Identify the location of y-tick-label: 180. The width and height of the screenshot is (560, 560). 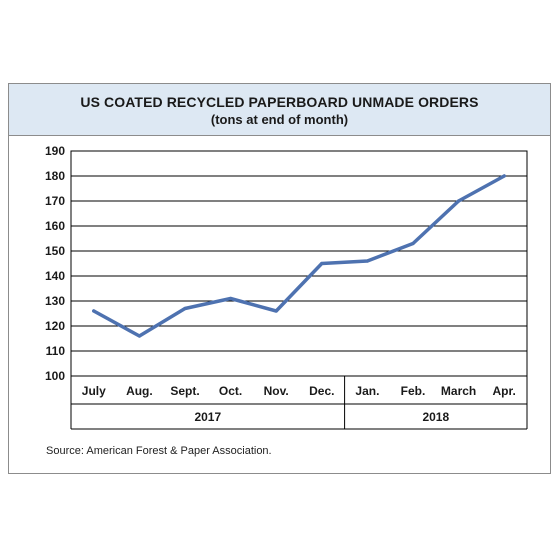
(55, 176).